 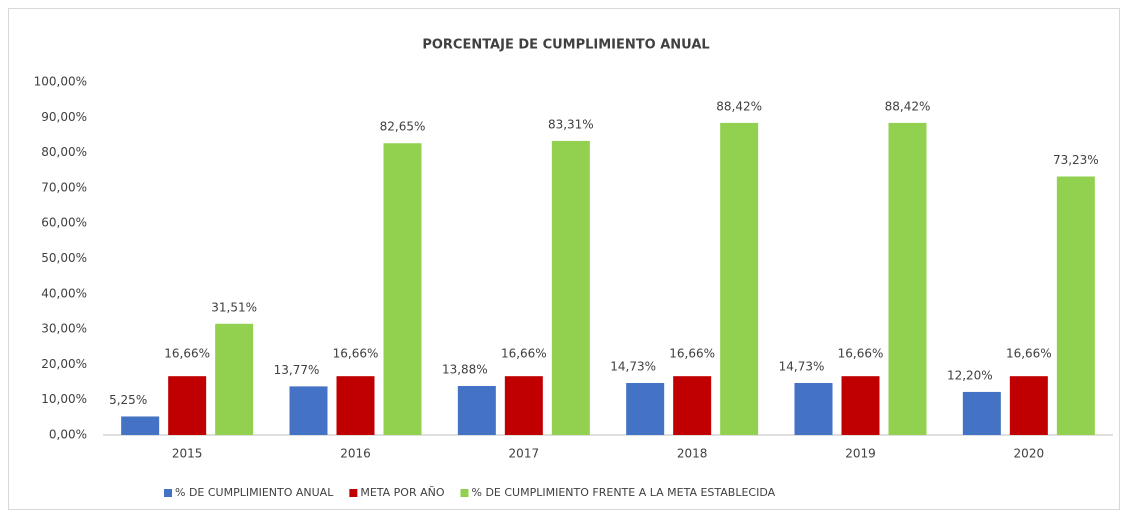 I want to click on x-tick-label: 2020, so click(x=1029, y=454).